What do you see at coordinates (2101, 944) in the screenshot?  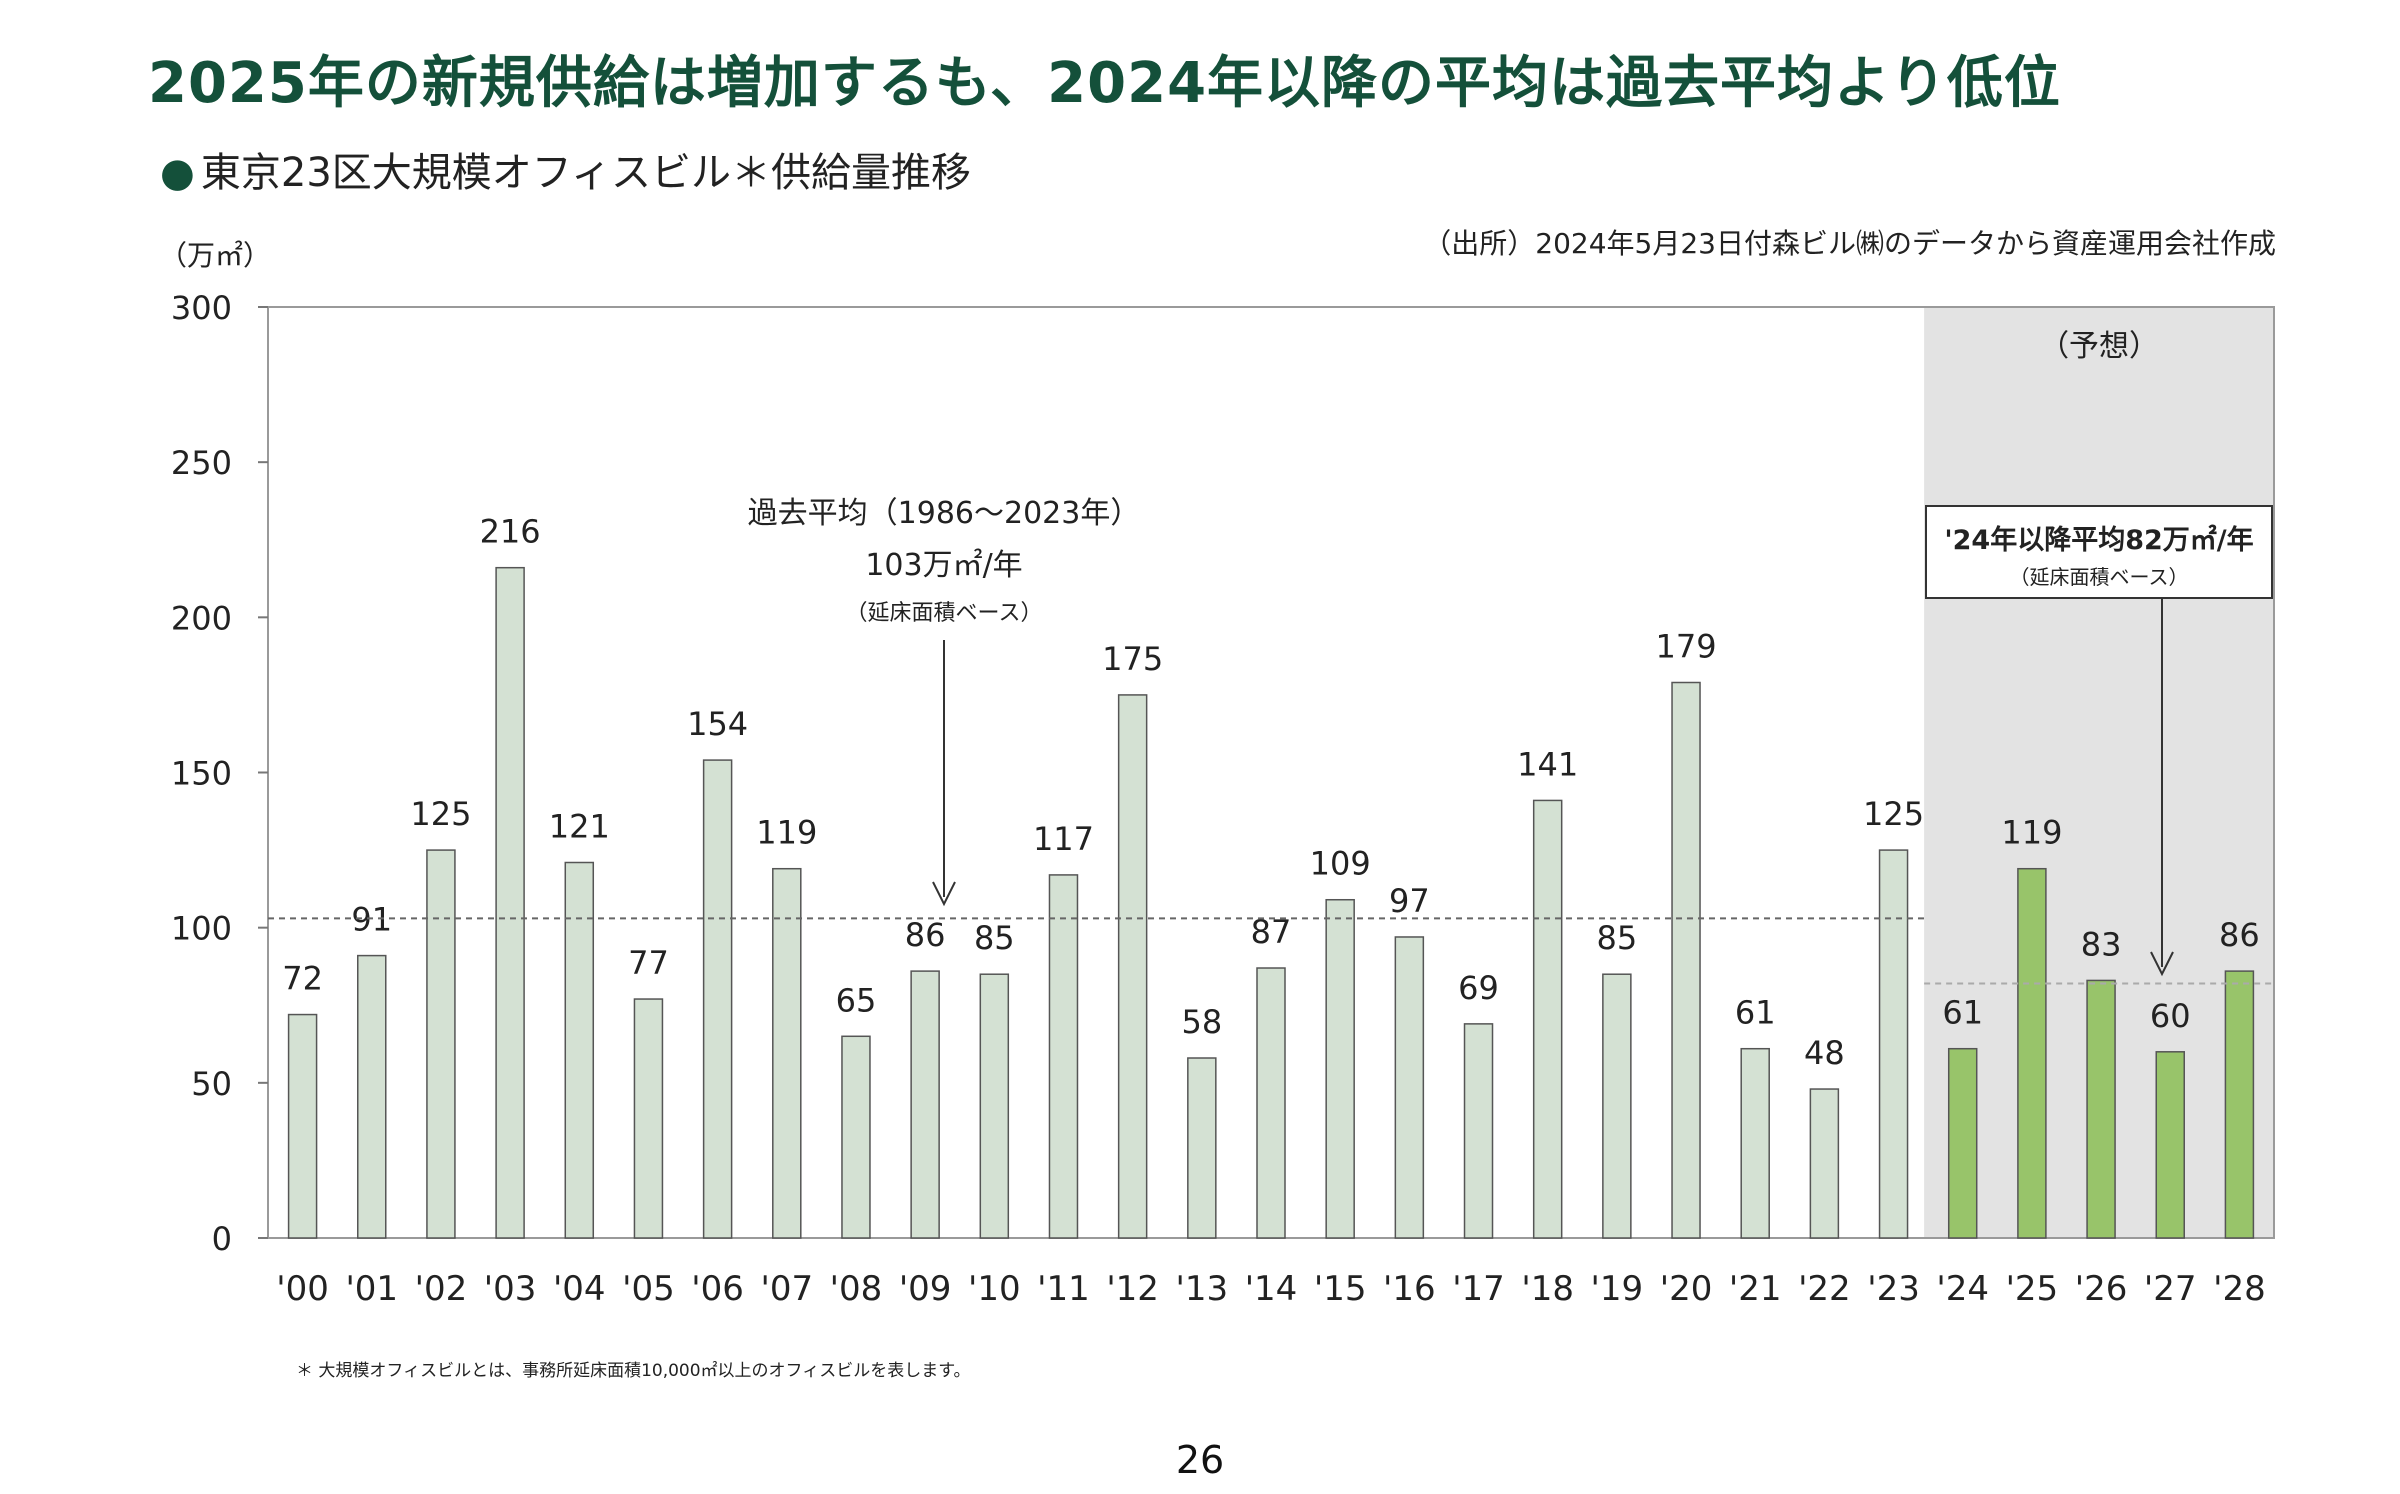 I see `data-label-'26: 83` at bounding box center [2101, 944].